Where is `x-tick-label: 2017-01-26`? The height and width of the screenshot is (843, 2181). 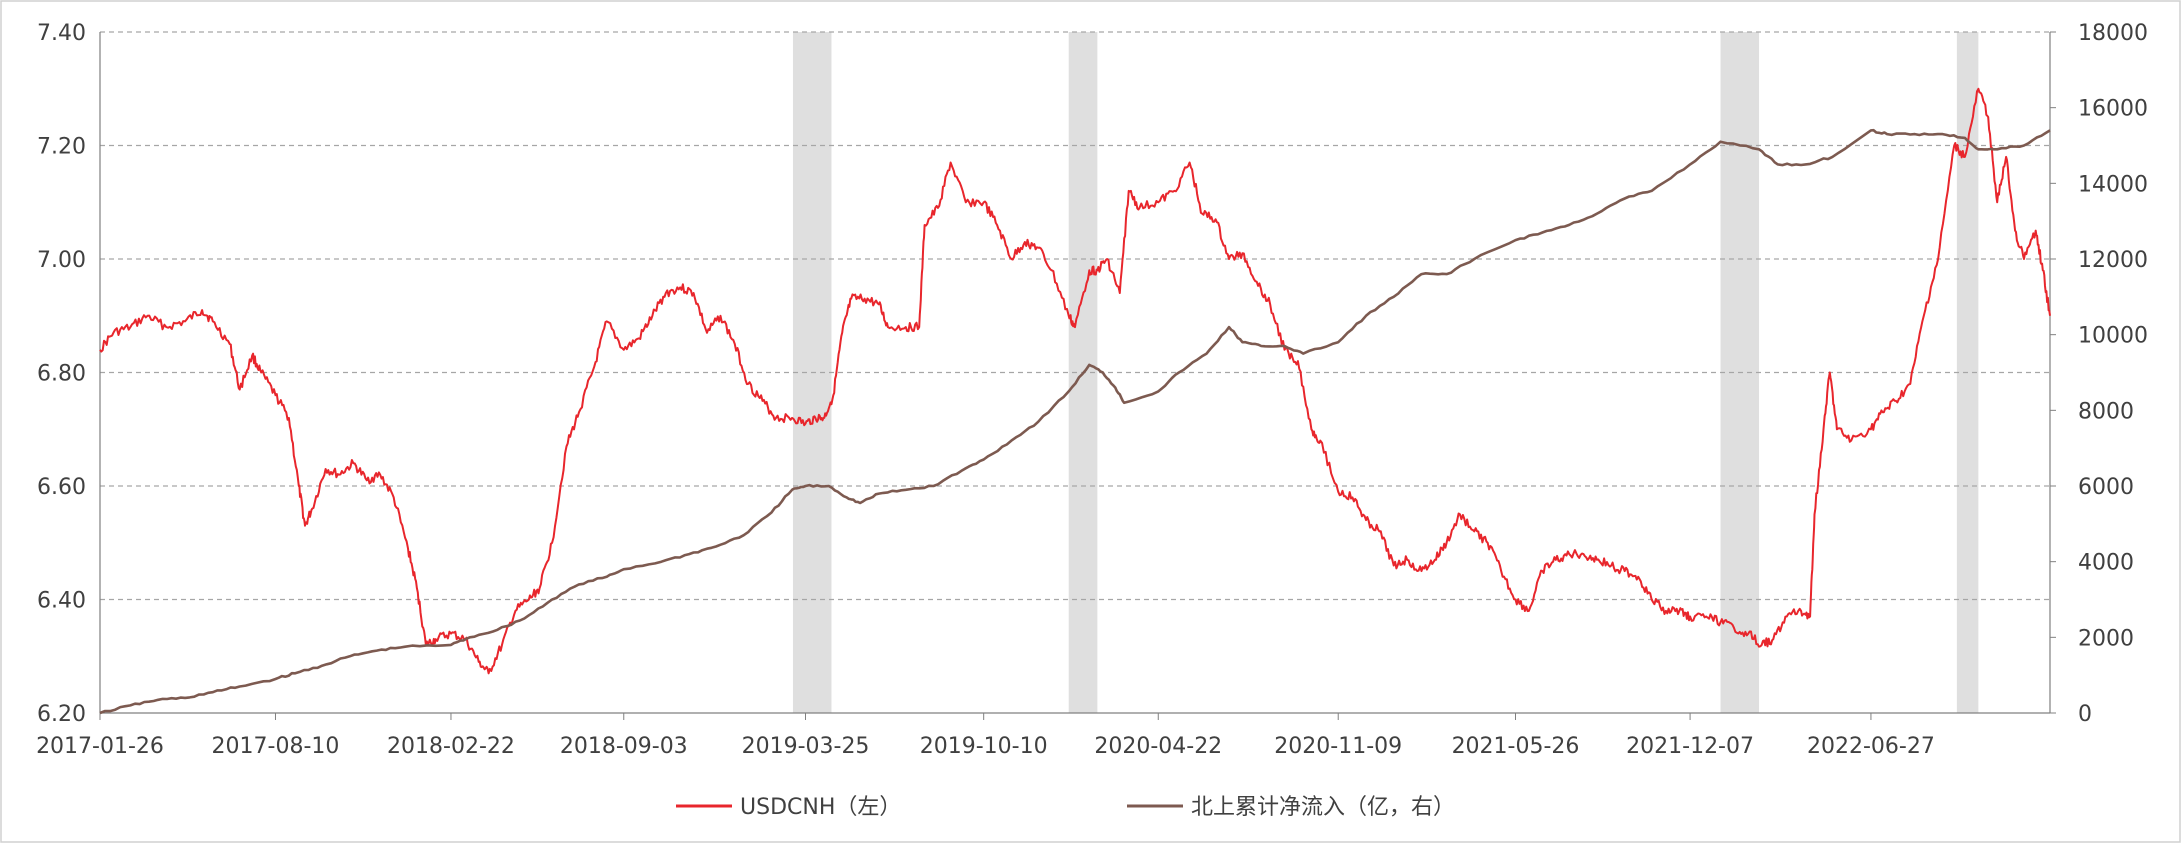 x-tick-label: 2017-01-26 is located at coordinates (100, 746).